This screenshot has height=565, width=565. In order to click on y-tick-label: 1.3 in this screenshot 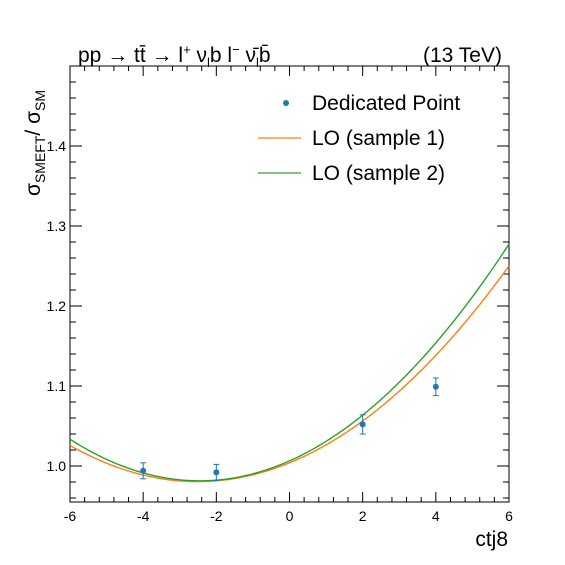, I will do `click(57, 226)`.